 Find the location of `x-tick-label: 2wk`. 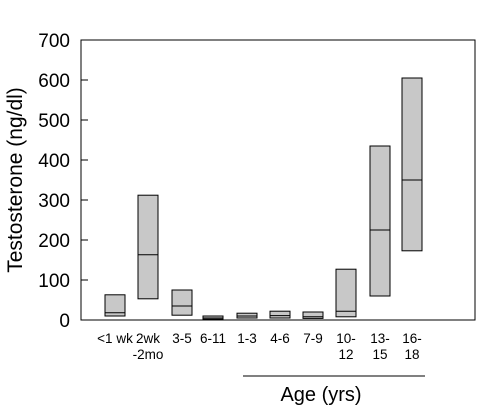

x-tick-label: 2wk is located at coordinates (148, 338).